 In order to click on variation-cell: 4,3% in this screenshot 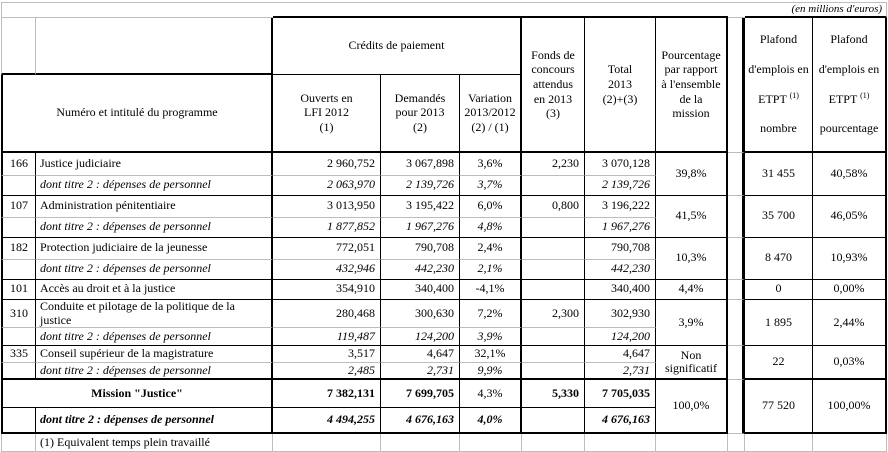, I will do `click(491, 394)`.